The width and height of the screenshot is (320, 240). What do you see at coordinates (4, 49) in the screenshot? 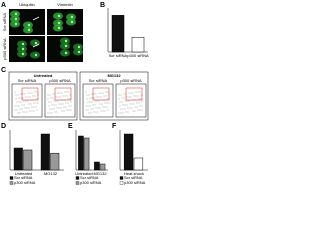
I see `row-label: p300 siRNA` at bounding box center [4, 49].